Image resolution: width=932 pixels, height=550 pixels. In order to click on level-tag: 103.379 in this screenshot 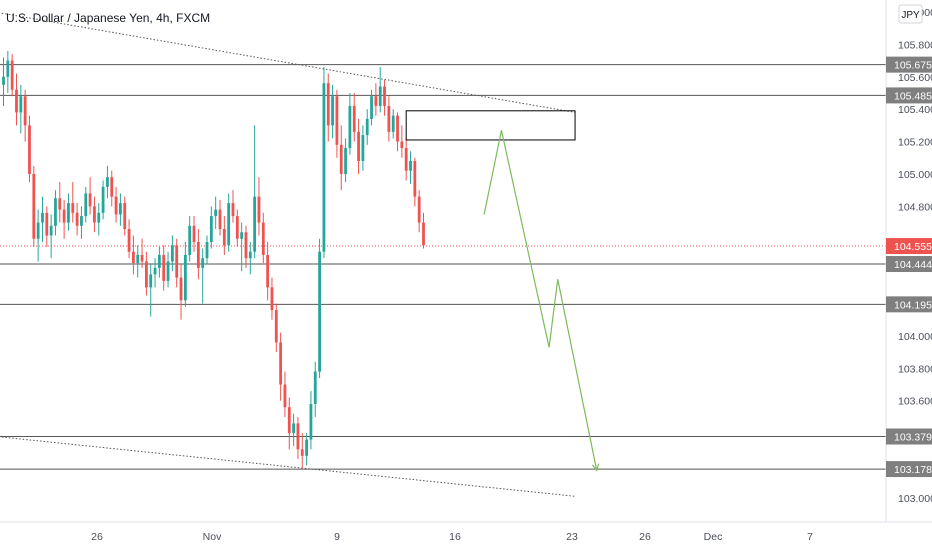, I will do `click(909, 436)`.